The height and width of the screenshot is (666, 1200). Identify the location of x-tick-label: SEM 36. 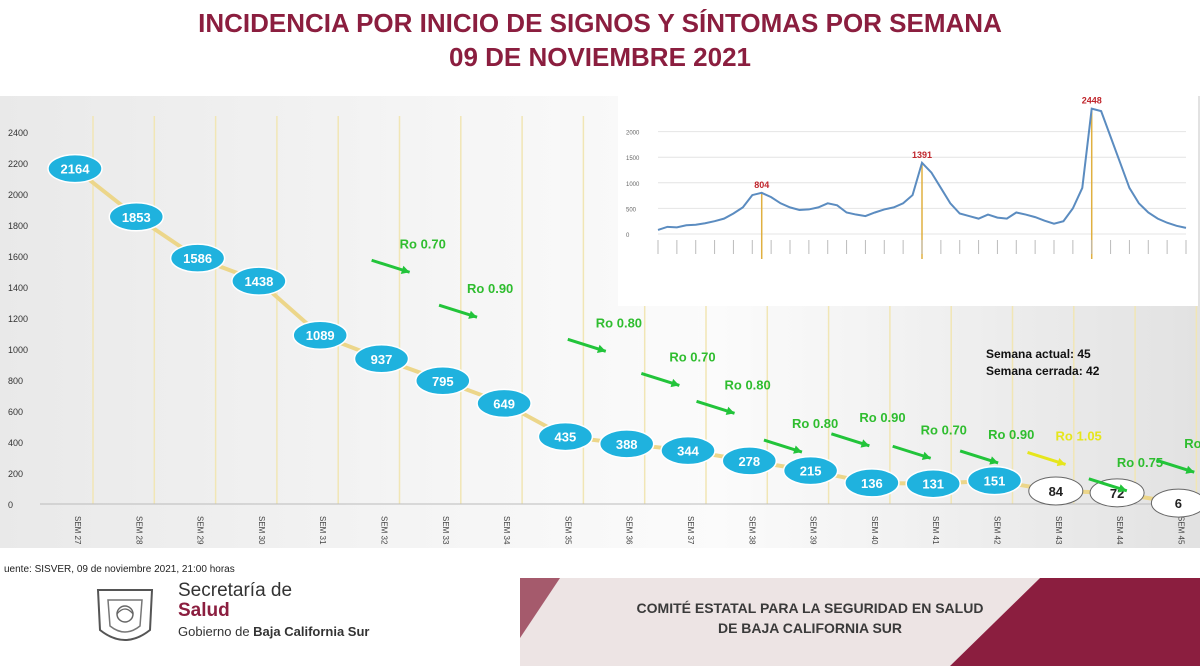
(629, 530).